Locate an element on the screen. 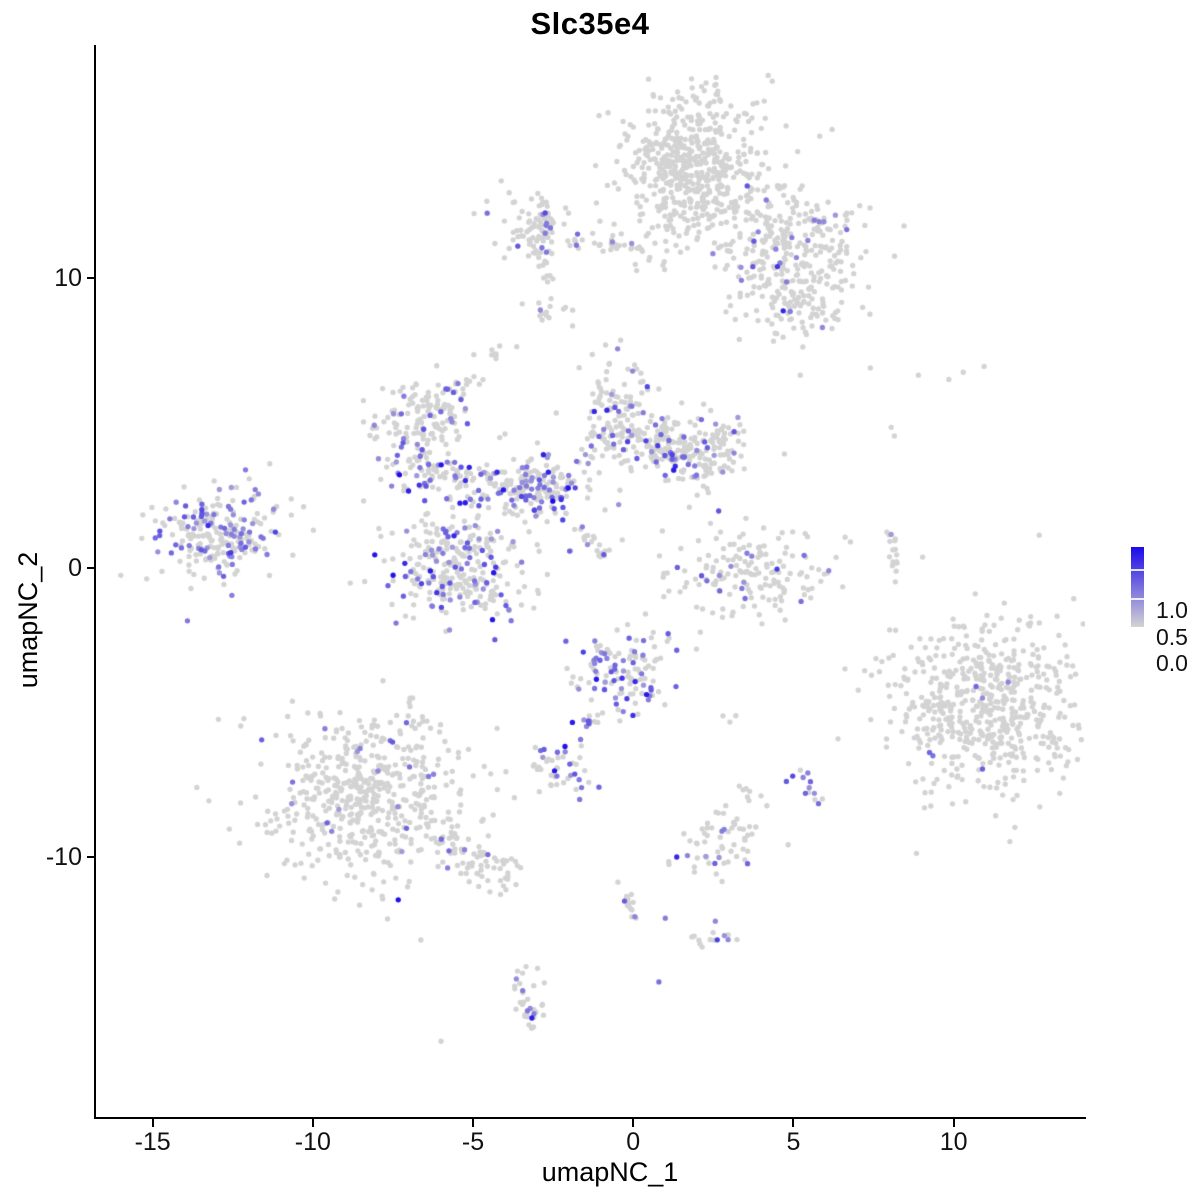  y-tick-label: 0 is located at coordinates (75, 567).